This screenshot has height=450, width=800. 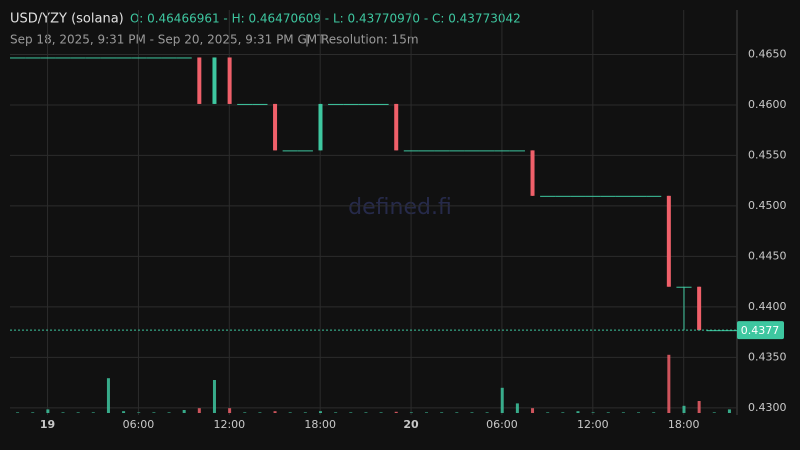 I want to click on y-tick-label: 0.4400, so click(x=767, y=306).